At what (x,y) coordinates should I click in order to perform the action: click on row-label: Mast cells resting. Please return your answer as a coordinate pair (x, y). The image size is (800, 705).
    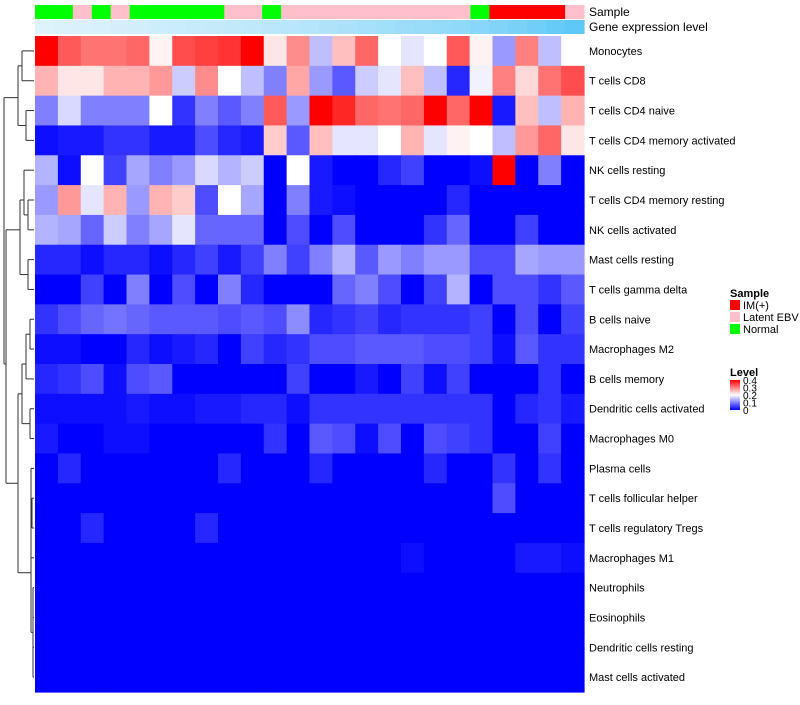
    Looking at the image, I should click on (631, 261).